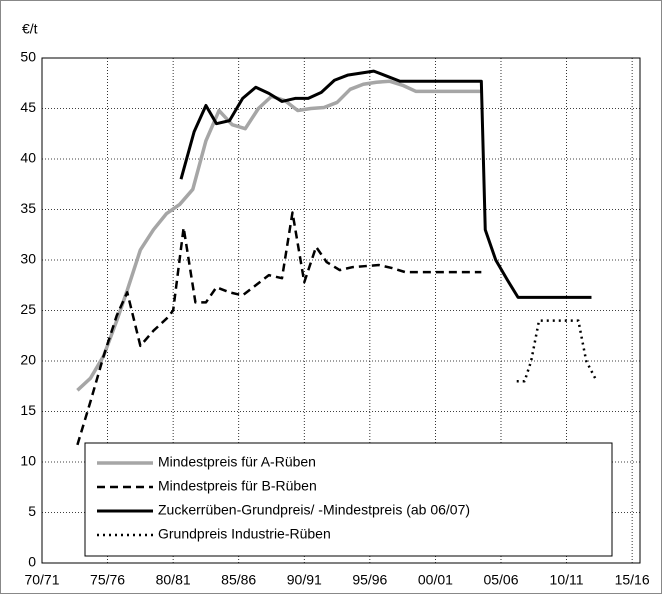 The image size is (662, 599). I want to click on y-tick-label: 50, so click(28, 57).